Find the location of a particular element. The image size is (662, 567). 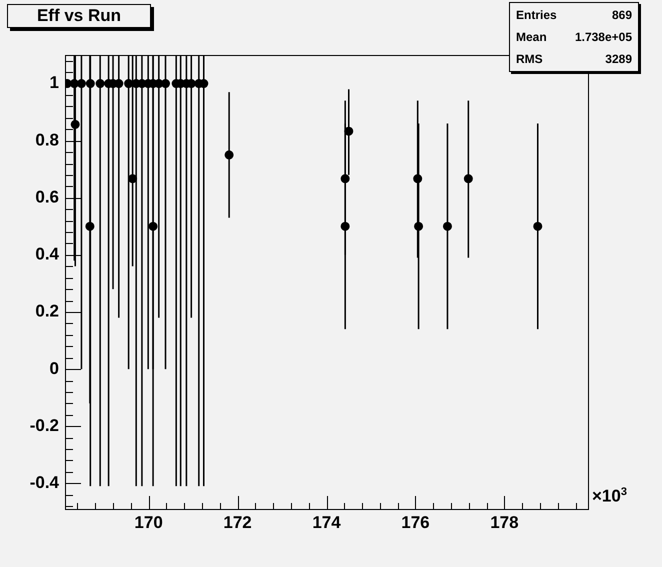

text: 3289 is located at coordinates (618, 59).